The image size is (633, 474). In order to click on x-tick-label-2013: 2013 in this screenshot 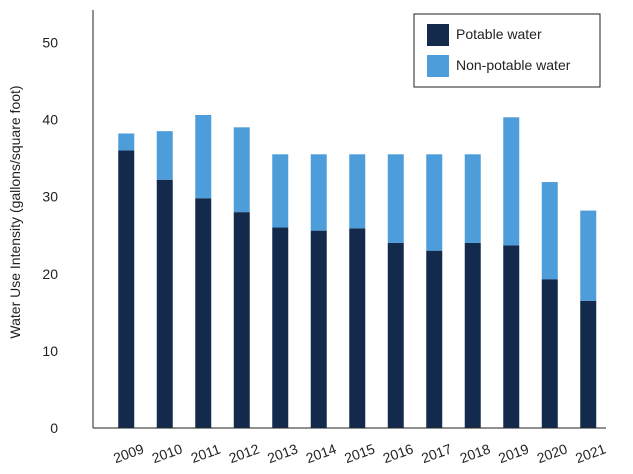, I will do `click(282, 453)`.